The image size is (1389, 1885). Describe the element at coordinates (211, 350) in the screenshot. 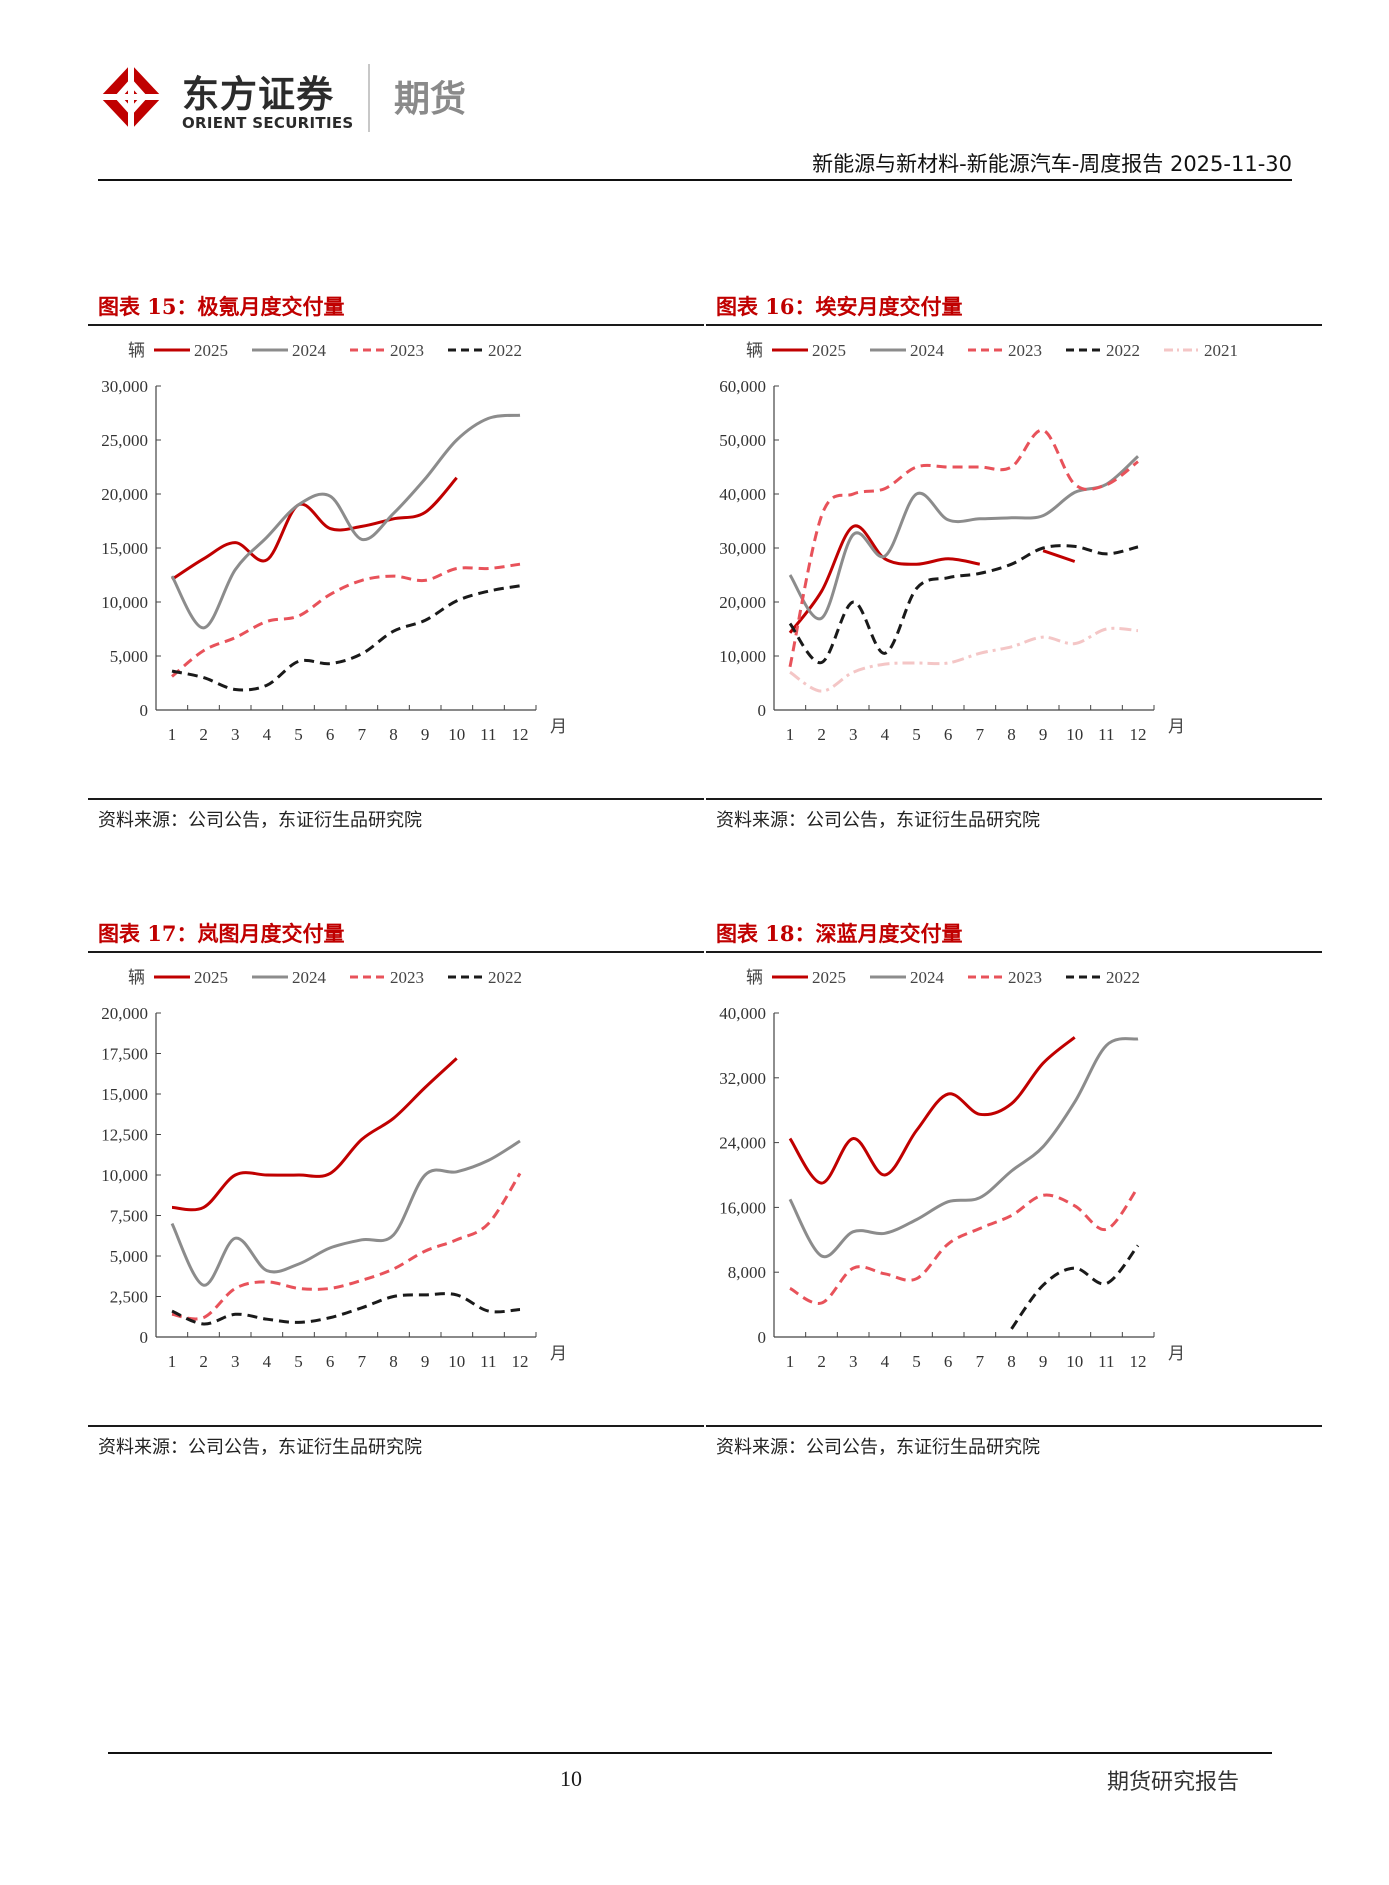

I see `legend-label: 2025` at that location.